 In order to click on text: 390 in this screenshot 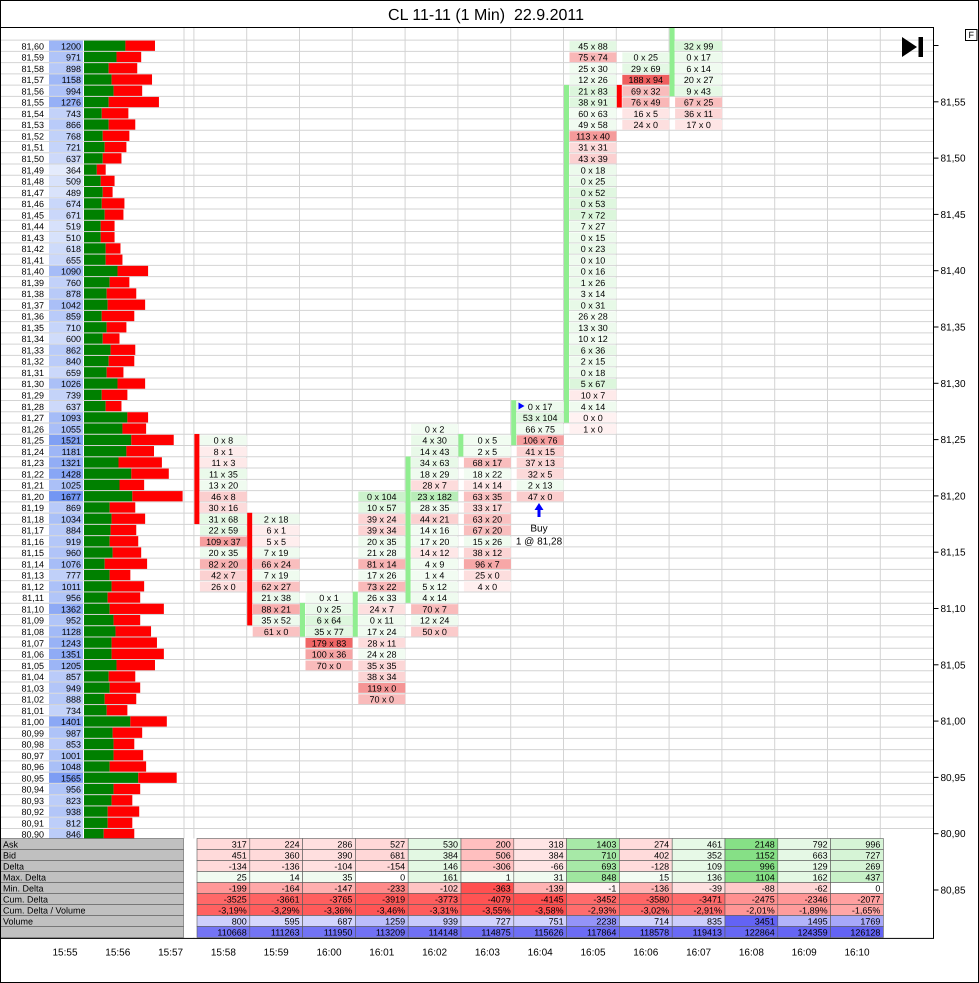, I will do `click(344, 855)`.